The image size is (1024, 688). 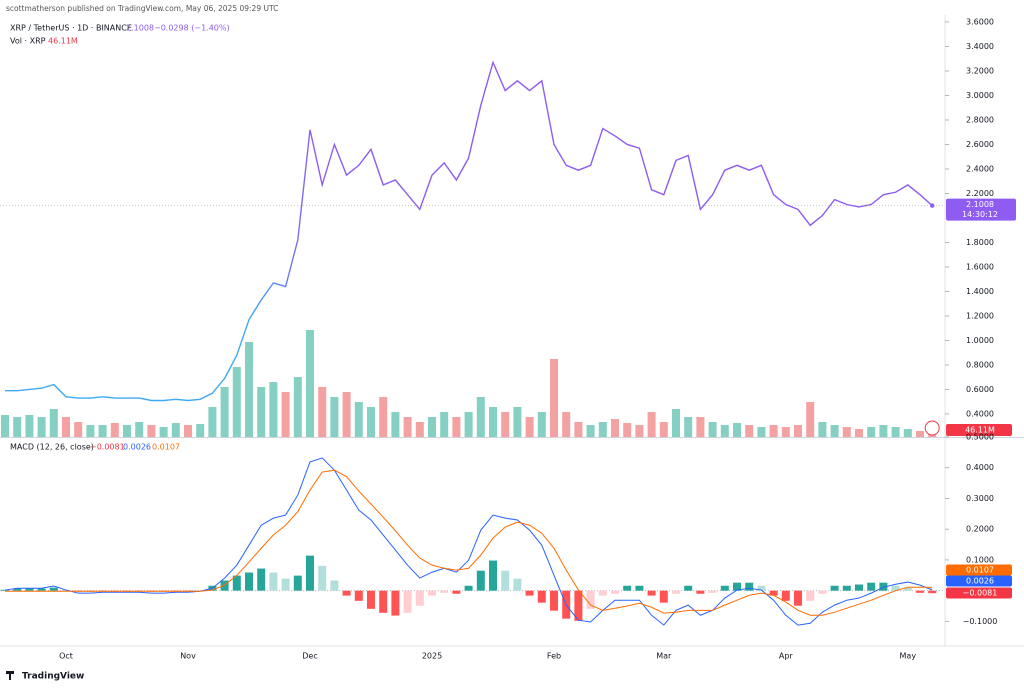 I want to click on price-tag, so click(x=981, y=209).